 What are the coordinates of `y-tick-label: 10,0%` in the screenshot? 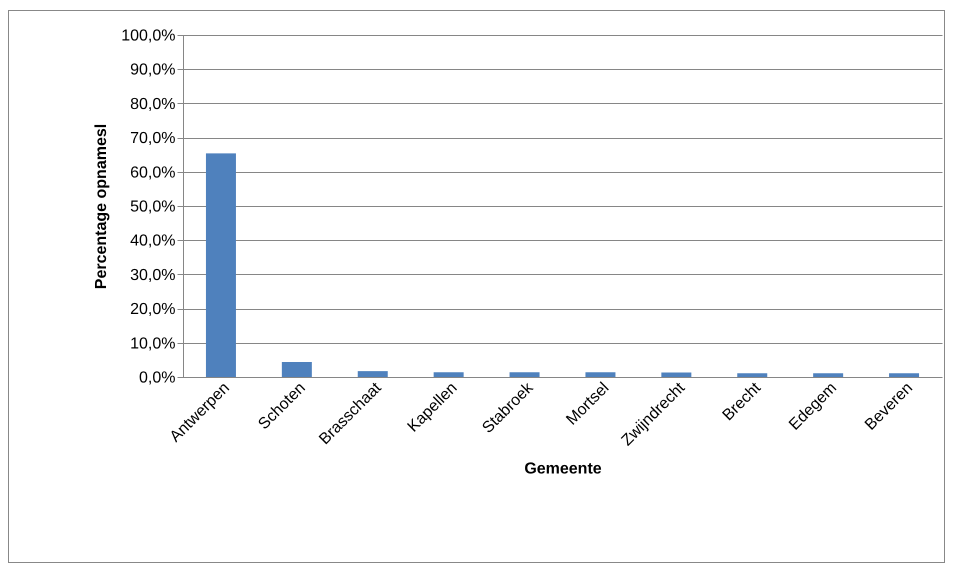 It's located at (153, 343).